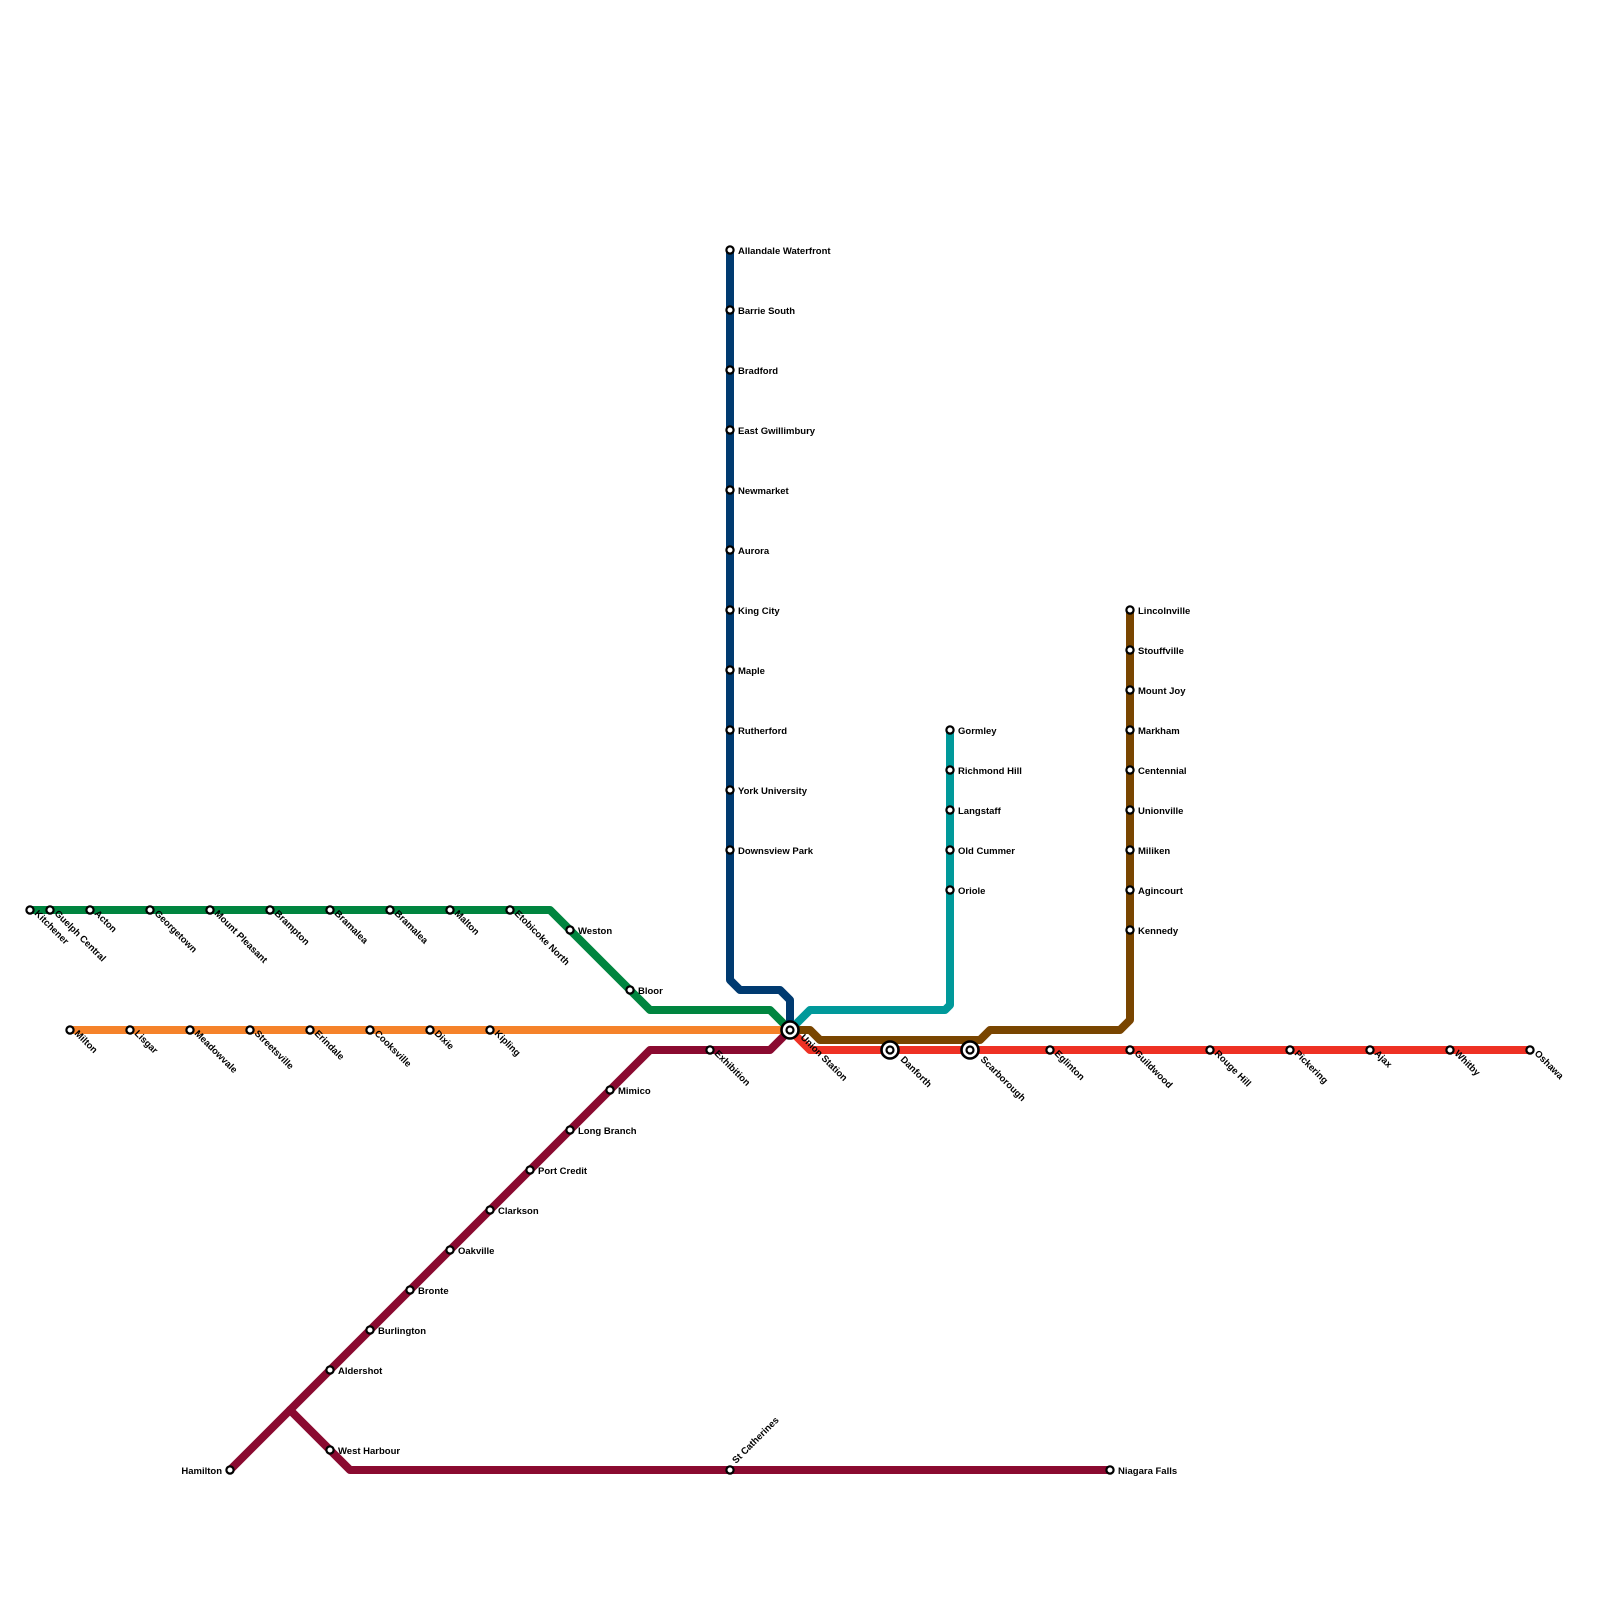 The image size is (1600, 1600). Describe the element at coordinates (630, 990) in the screenshot. I see `station-bloor` at that location.